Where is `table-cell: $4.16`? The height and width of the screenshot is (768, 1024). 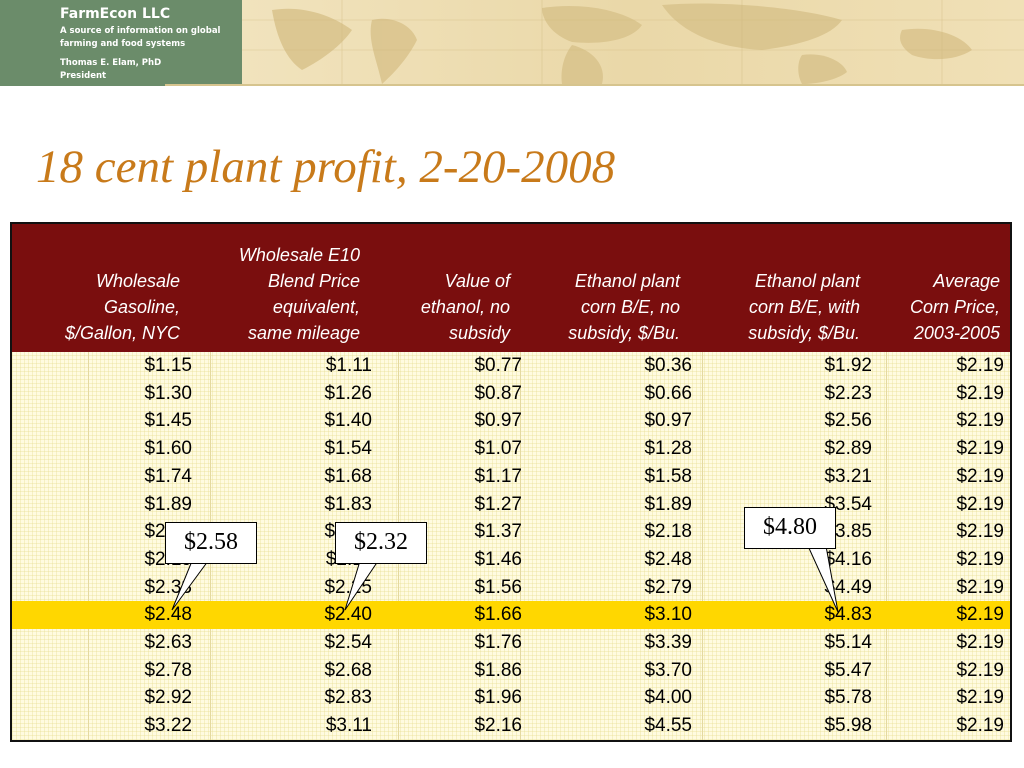 table-cell: $4.16 is located at coordinates (848, 559).